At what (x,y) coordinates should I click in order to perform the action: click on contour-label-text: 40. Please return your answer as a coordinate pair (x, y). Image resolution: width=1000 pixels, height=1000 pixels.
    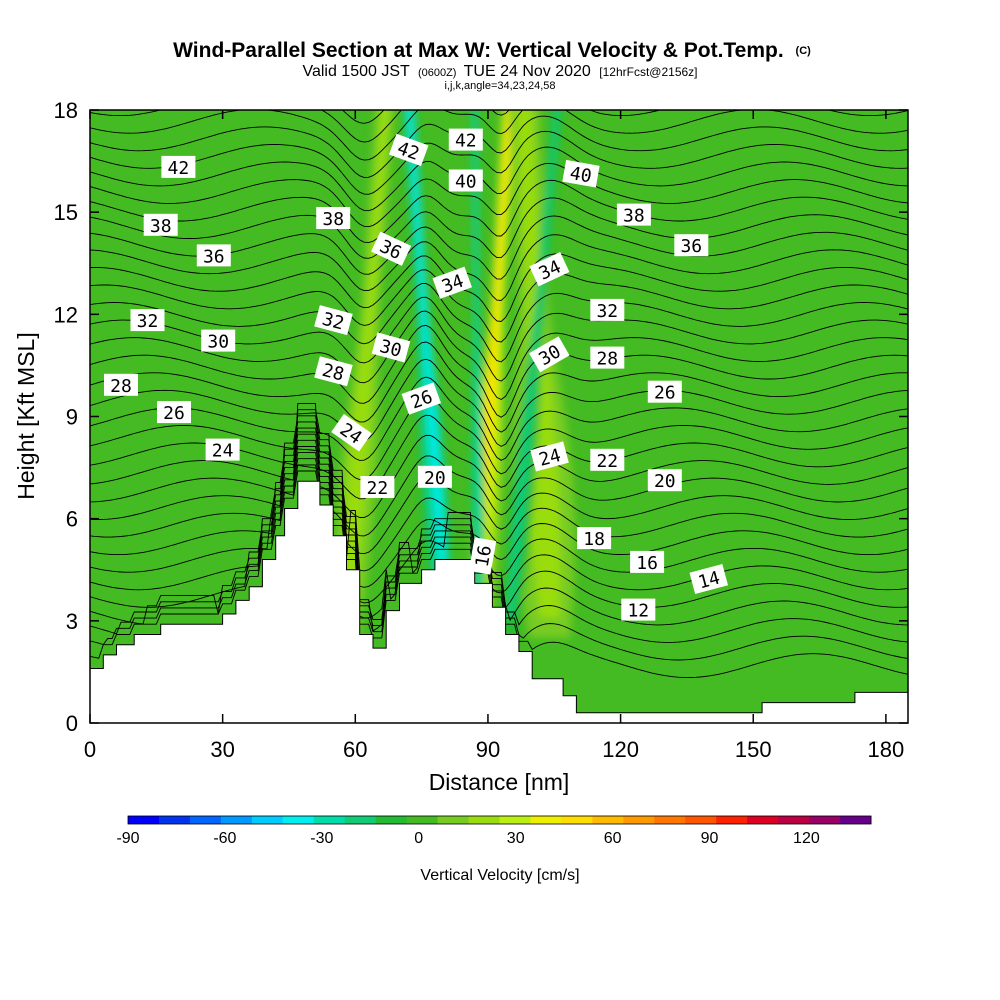
    Looking at the image, I should click on (580, 175).